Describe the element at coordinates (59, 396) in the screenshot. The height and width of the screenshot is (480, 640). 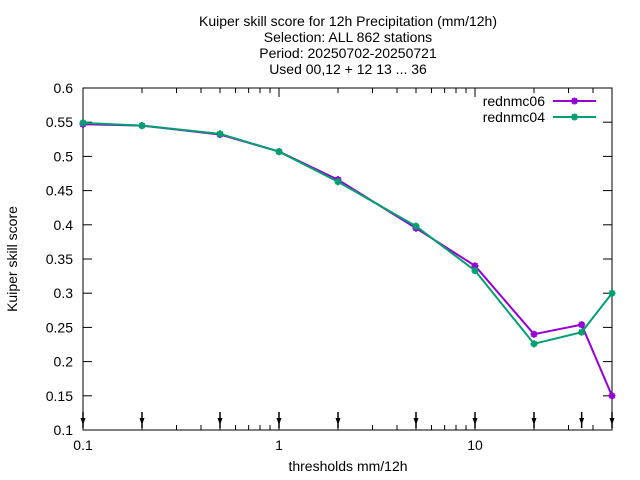
I see `y-tick-label: 0.15` at that location.